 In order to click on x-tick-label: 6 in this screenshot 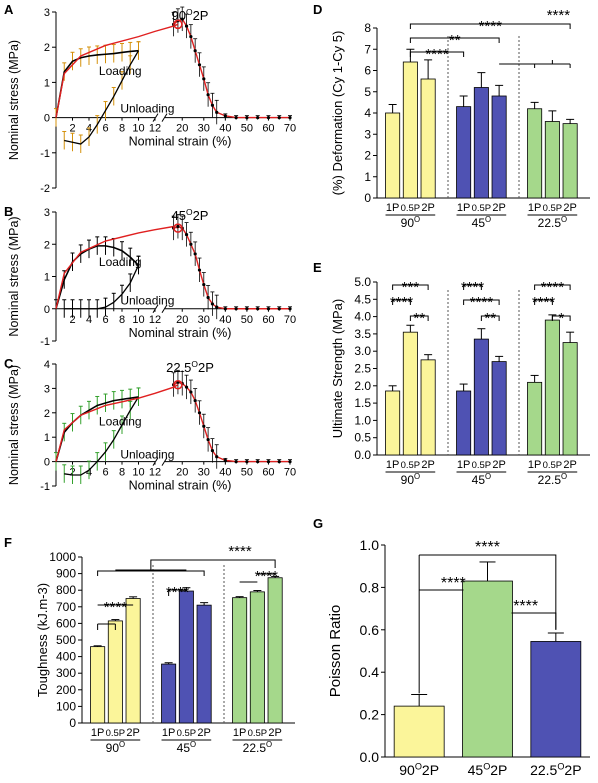, I will do `click(105, 320)`.